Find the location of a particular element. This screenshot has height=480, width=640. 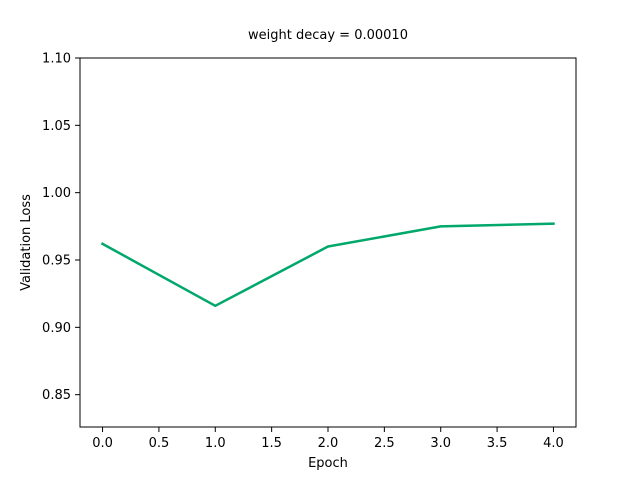

x-tick-label: 1.0 is located at coordinates (215, 443).